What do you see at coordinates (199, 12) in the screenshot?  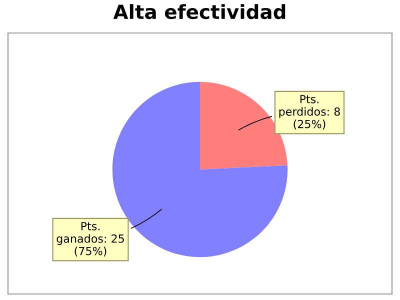 I see `chart-title: Alta efectividad` at bounding box center [199, 12].